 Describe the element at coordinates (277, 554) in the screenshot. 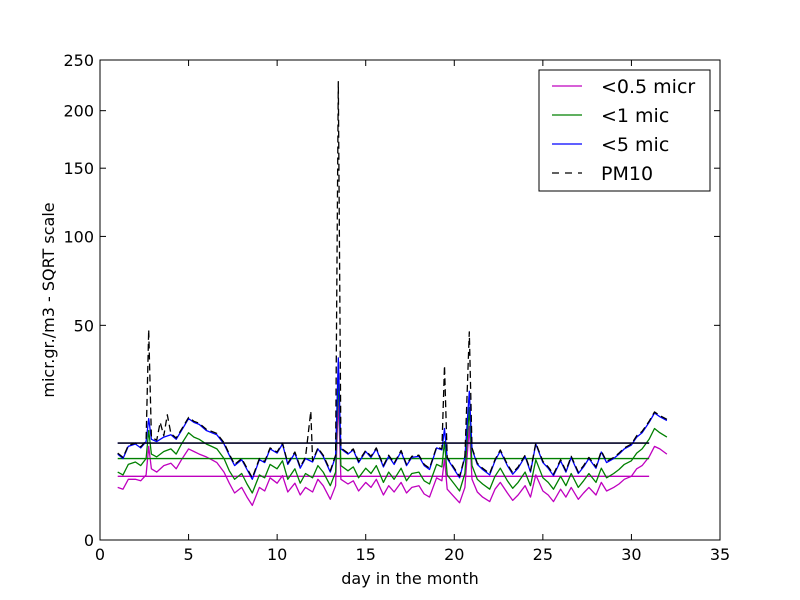

I see `x-tick-label: 10` at that location.